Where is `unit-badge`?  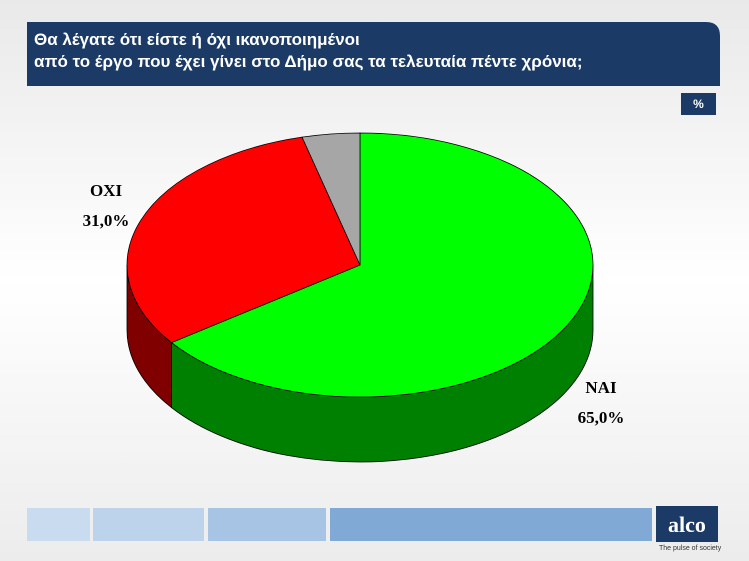 unit-badge is located at coordinates (698, 104).